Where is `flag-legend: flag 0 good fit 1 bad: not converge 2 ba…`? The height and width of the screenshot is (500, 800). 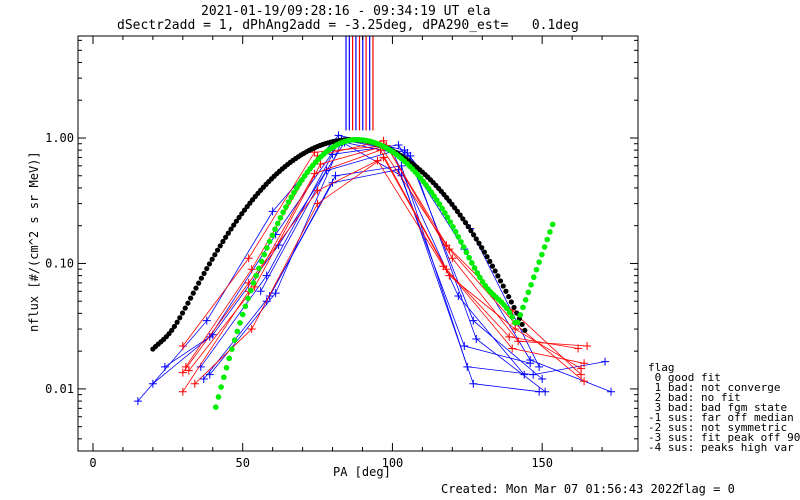
flag-legend: flag 0 good fit 1 bad: not converge 2 ba… is located at coordinates (720, 408).